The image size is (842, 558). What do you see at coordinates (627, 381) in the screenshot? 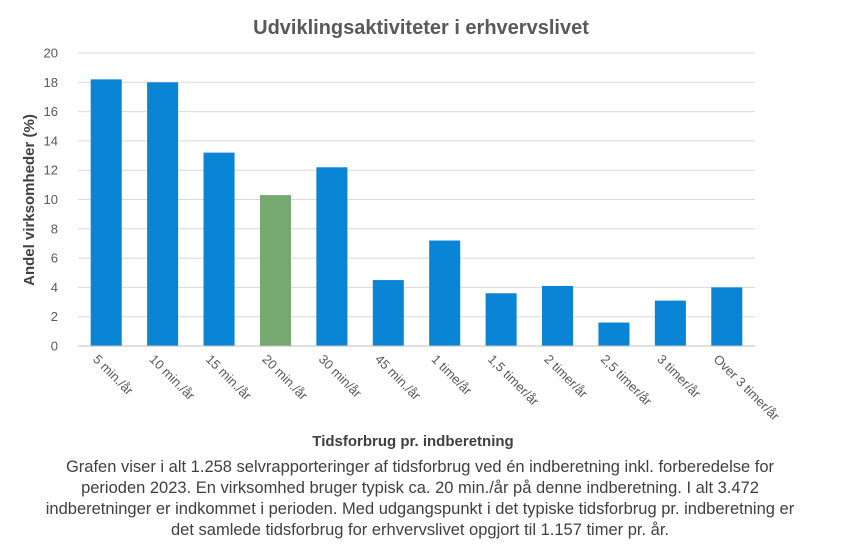
I see `x-tick-label: 2,5 timer/år` at bounding box center [627, 381].